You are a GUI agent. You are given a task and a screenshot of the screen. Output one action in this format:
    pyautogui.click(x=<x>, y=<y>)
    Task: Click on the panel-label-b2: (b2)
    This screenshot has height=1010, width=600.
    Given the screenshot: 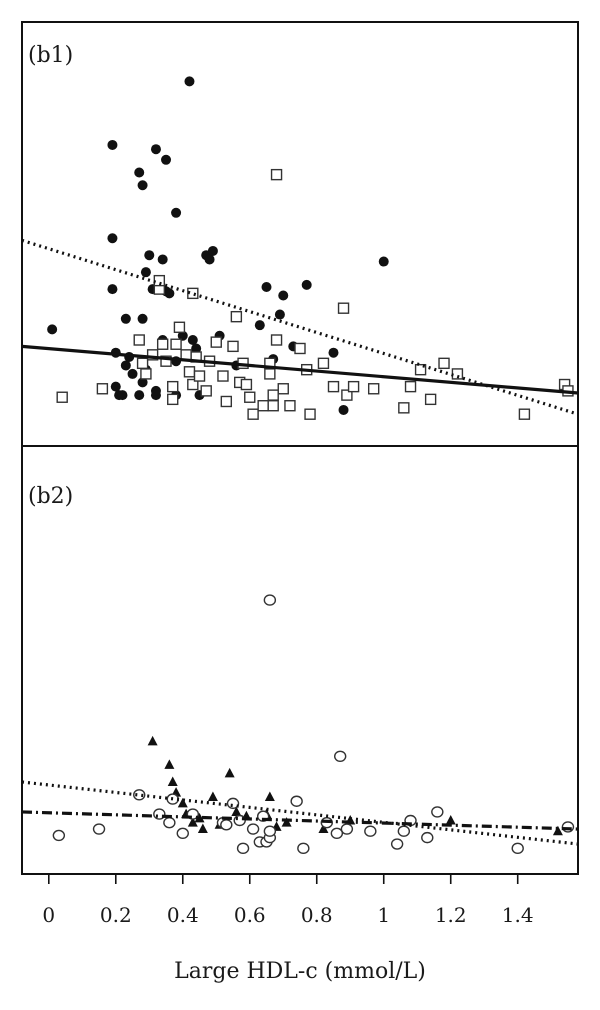 What is the action you would take?
    pyautogui.click(x=50, y=496)
    